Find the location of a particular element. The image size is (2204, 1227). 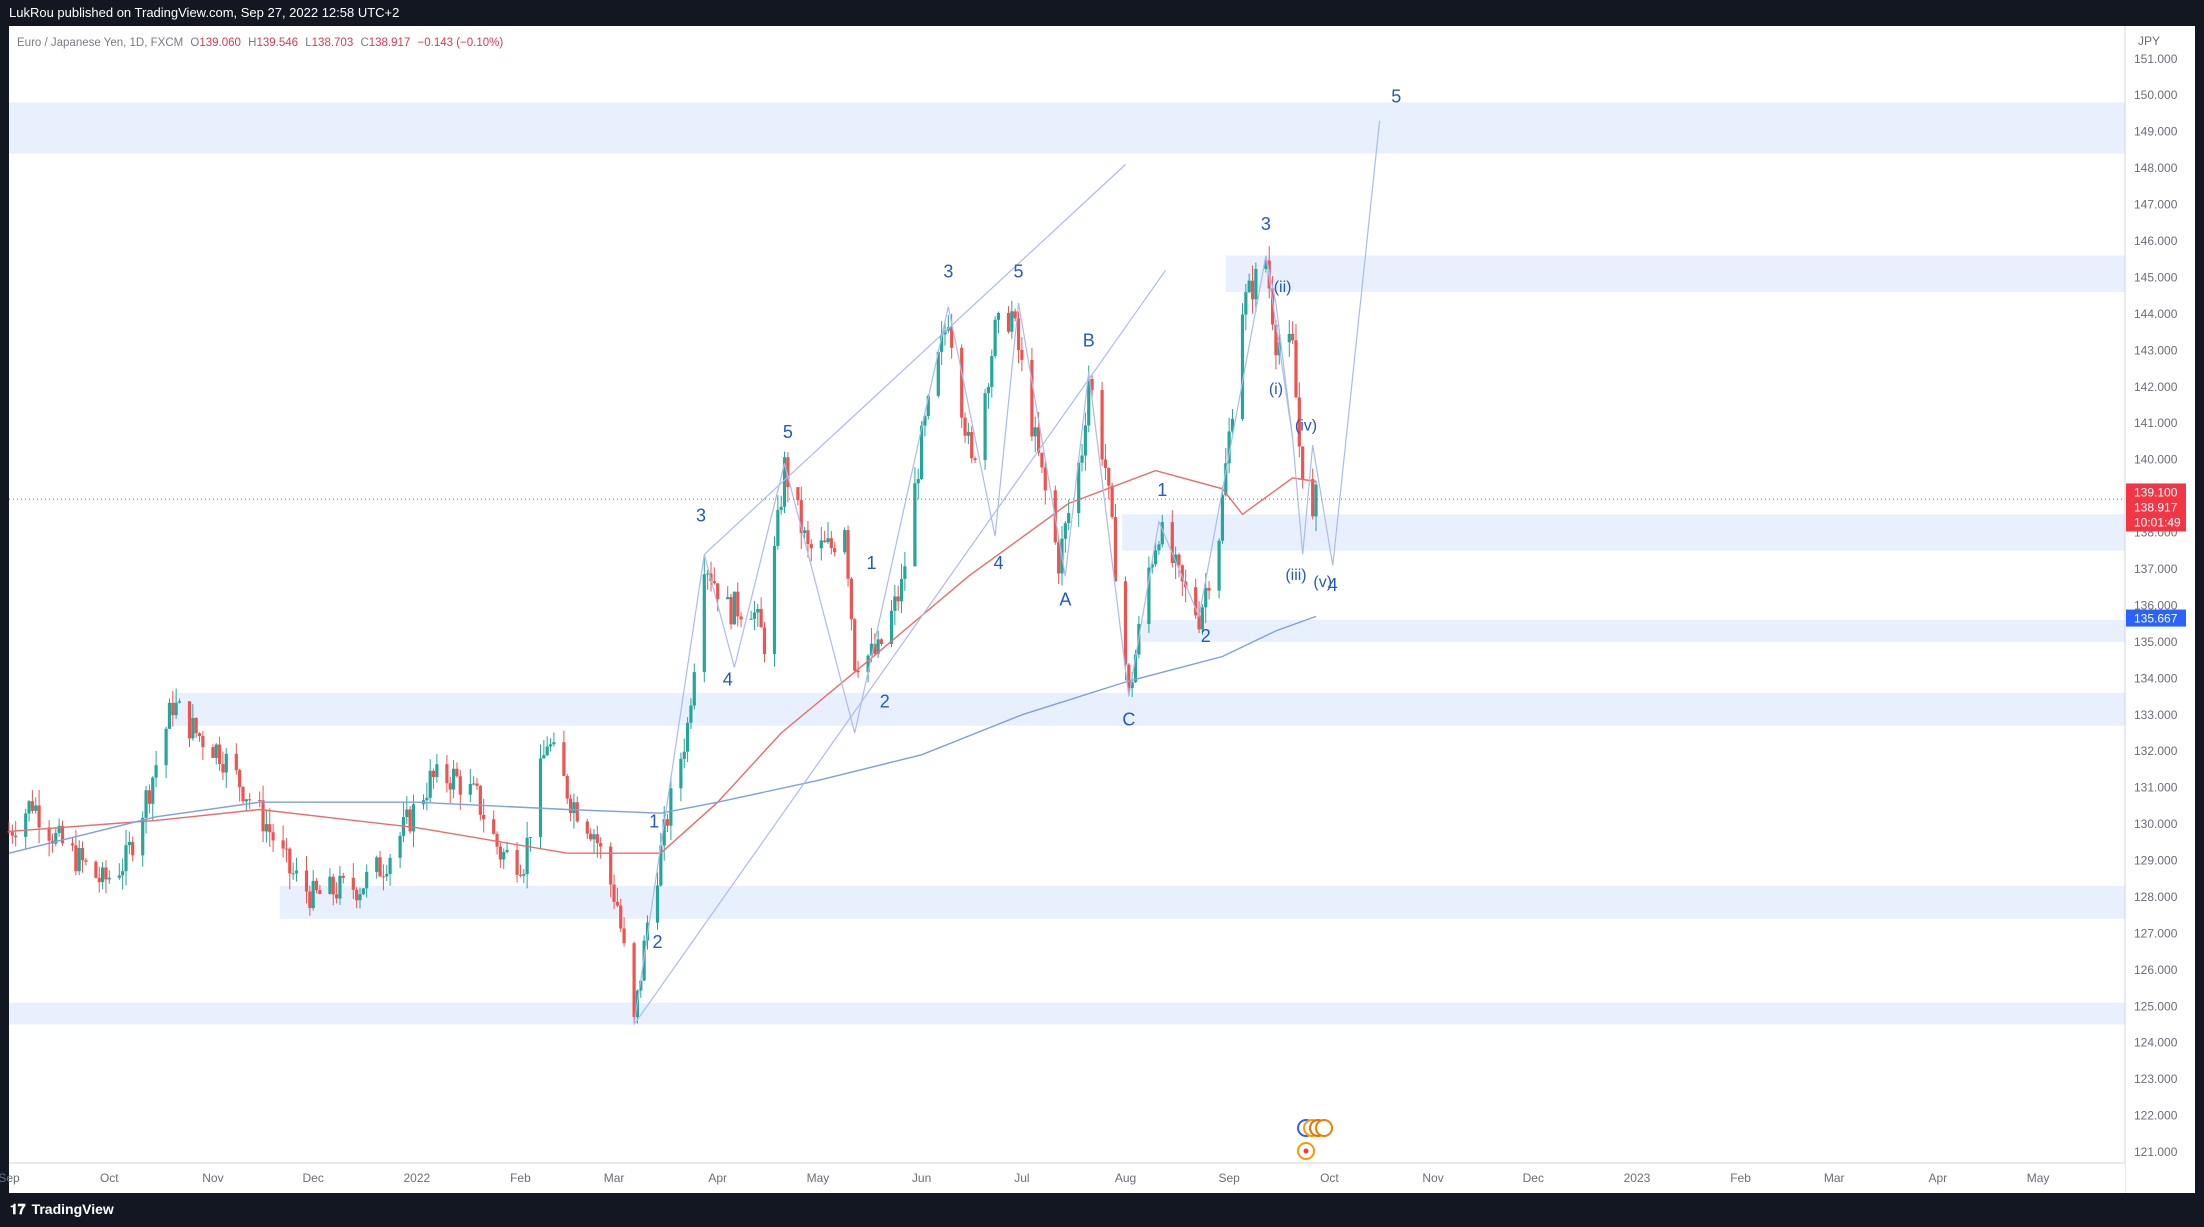

time-tick-17: Feb is located at coordinates (1740, 1178).